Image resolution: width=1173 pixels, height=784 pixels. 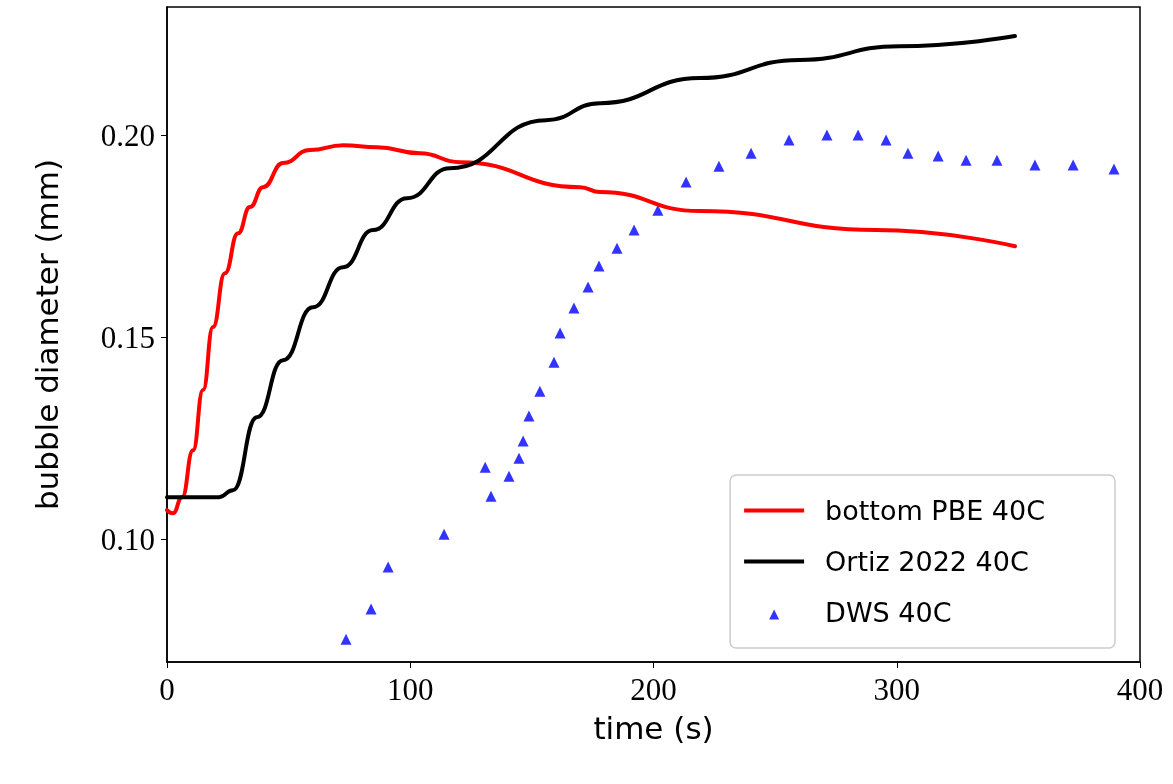 I want to click on y-axis-title: bubble diameter (mm), so click(x=46, y=334).